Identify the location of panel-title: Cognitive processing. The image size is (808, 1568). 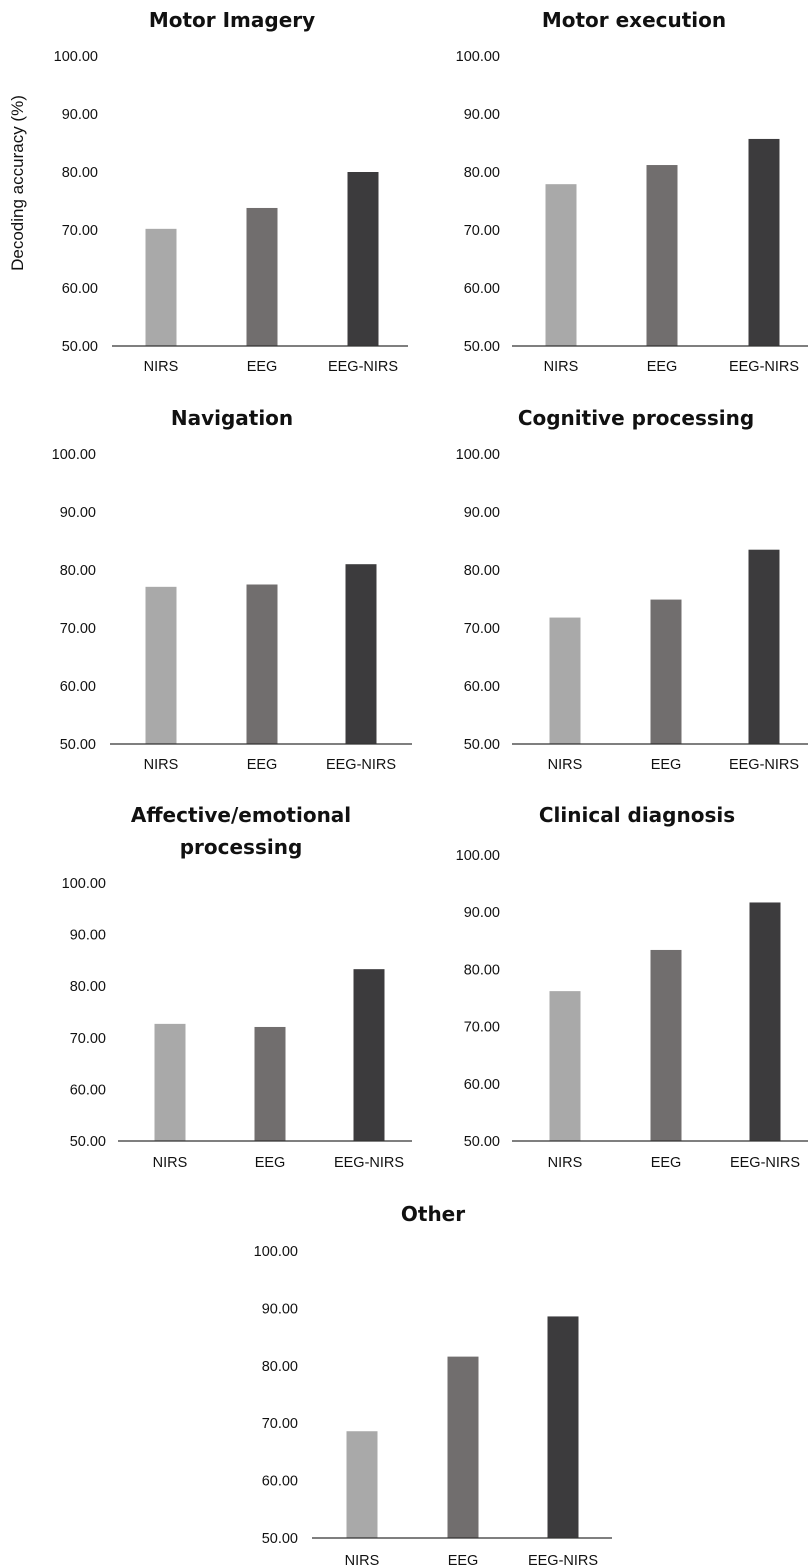
(636, 418).